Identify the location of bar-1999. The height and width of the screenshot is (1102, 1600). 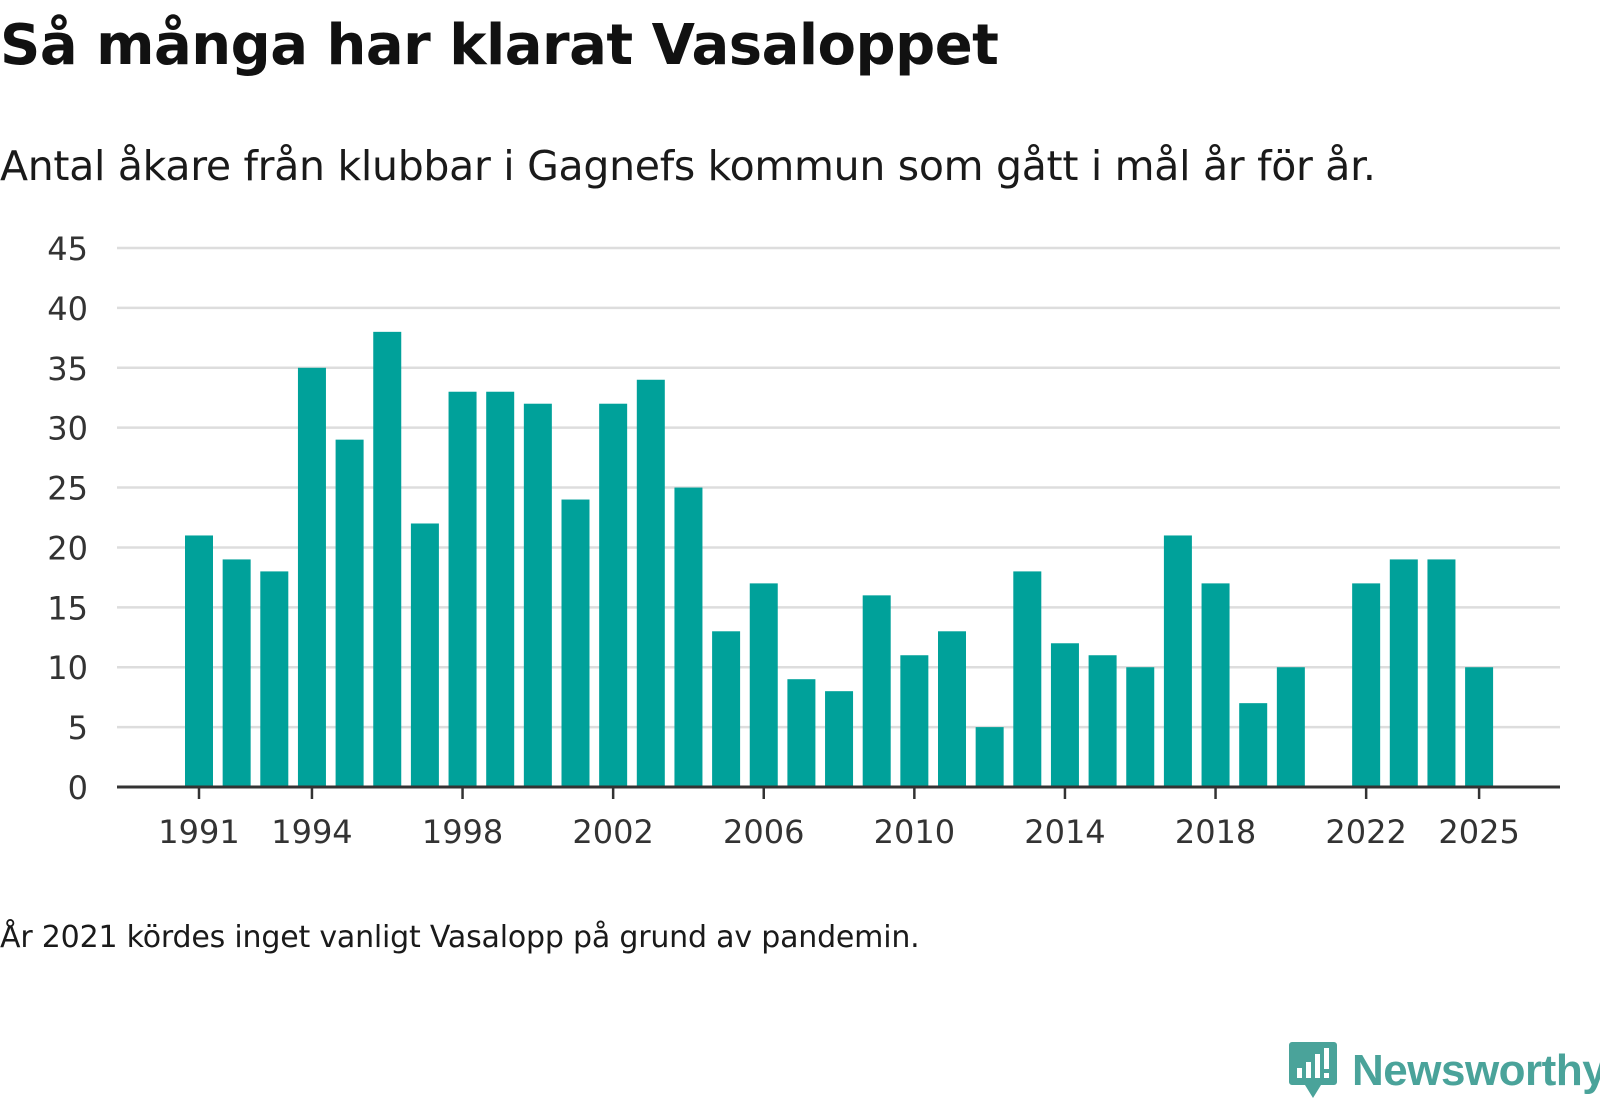
(500, 589).